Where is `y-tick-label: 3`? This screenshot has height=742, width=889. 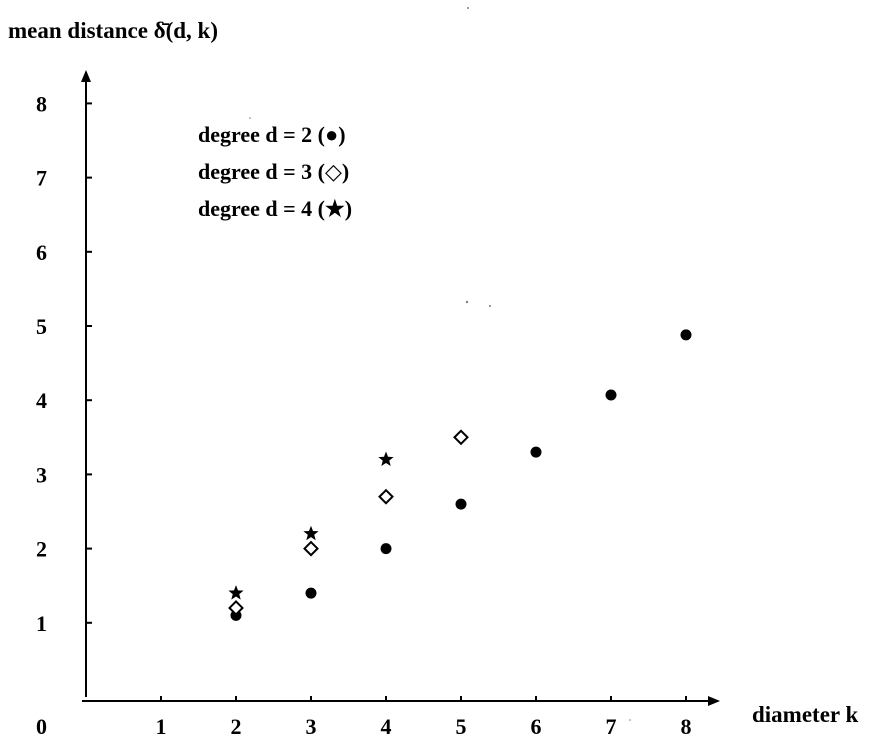 y-tick-label: 3 is located at coordinates (41, 474).